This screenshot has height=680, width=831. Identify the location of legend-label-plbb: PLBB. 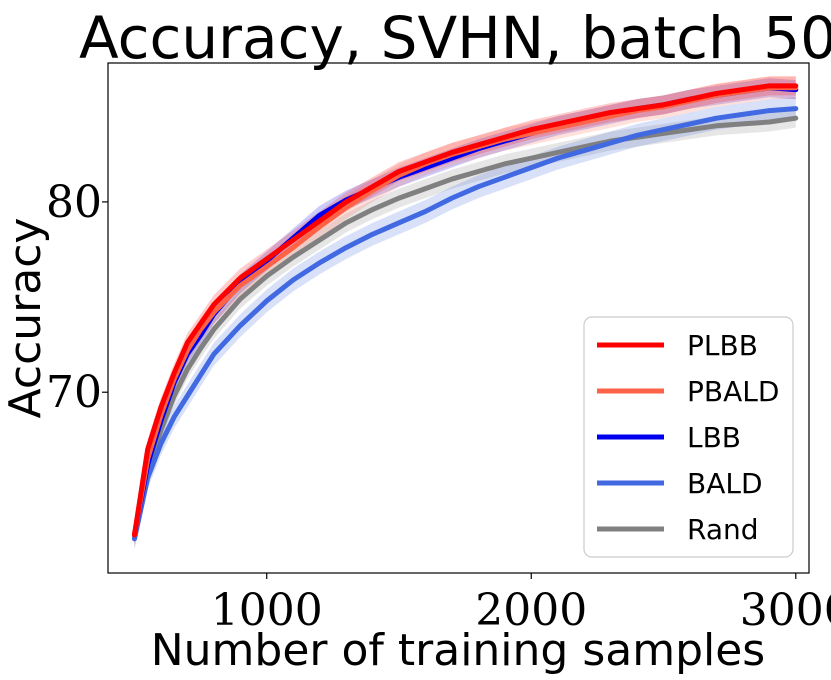
(722, 345).